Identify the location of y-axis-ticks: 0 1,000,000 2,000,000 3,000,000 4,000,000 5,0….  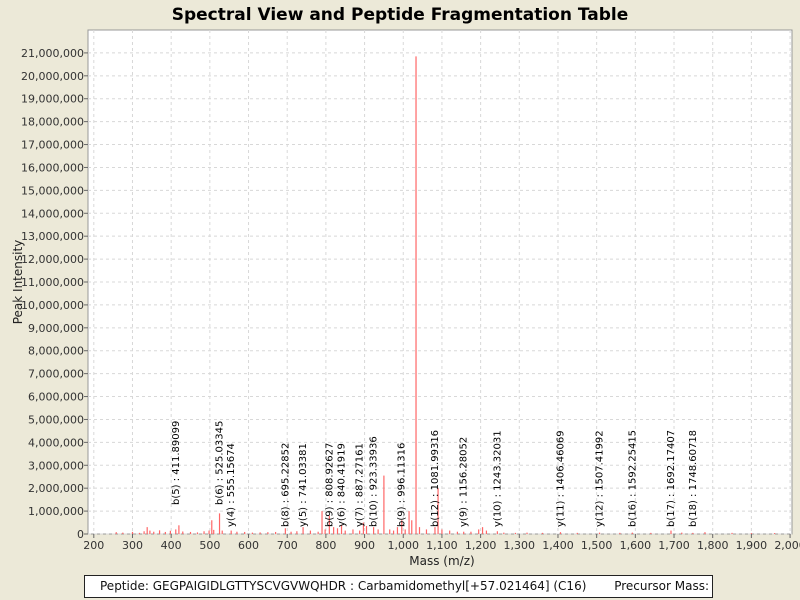
(54, 294).